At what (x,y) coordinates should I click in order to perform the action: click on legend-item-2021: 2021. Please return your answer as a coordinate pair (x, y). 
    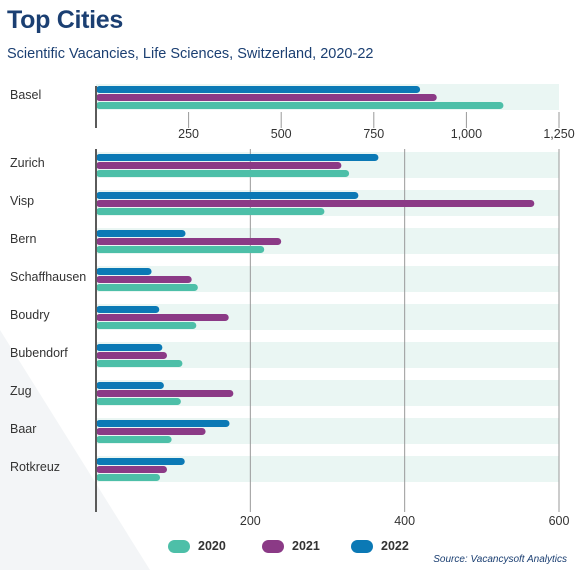
    Looking at the image, I should click on (291, 546).